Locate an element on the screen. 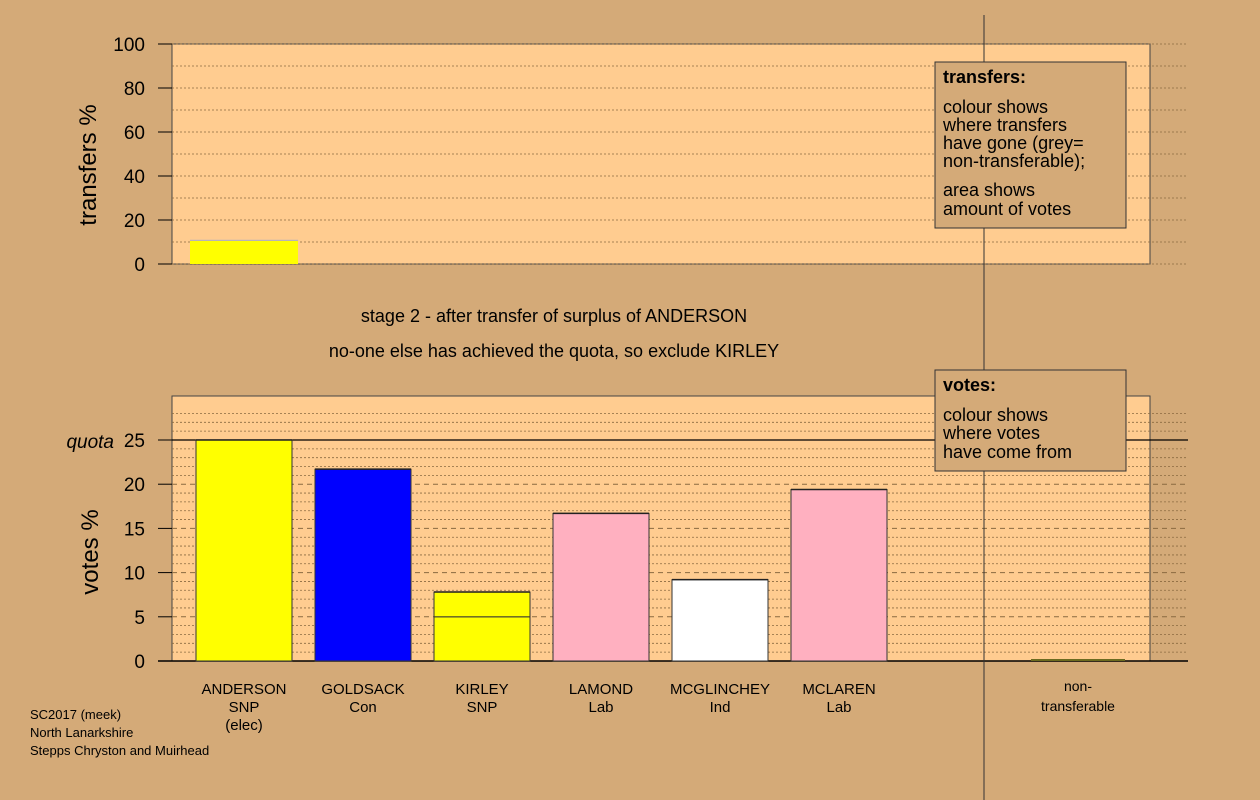  transfers-legend-line: where transfers is located at coordinates (1004, 125).